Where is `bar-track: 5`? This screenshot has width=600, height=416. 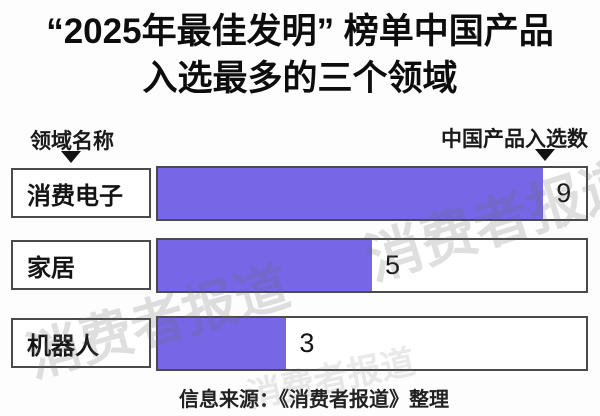 bar-track: 5 is located at coordinates (372, 265).